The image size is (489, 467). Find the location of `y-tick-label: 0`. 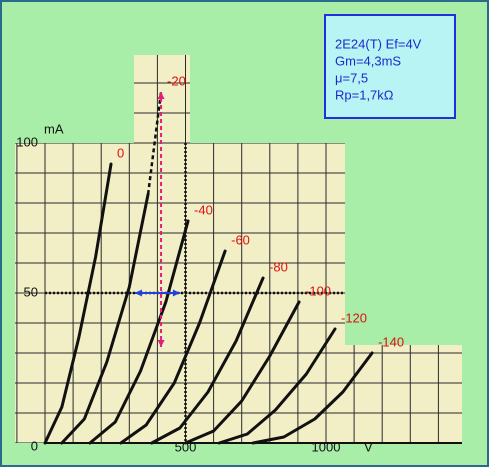

y-tick-label: 0 is located at coordinates (34, 445).